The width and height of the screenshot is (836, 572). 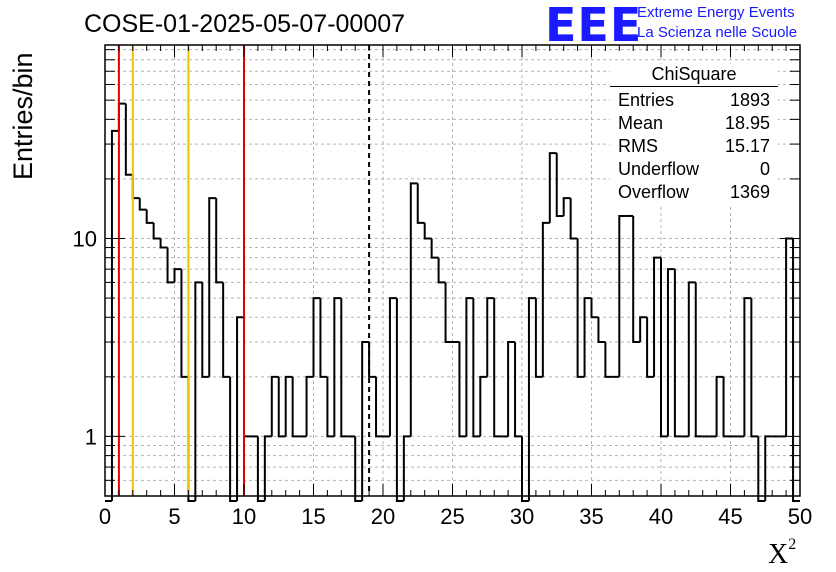 I want to click on stats-value: 0, so click(x=764, y=169).